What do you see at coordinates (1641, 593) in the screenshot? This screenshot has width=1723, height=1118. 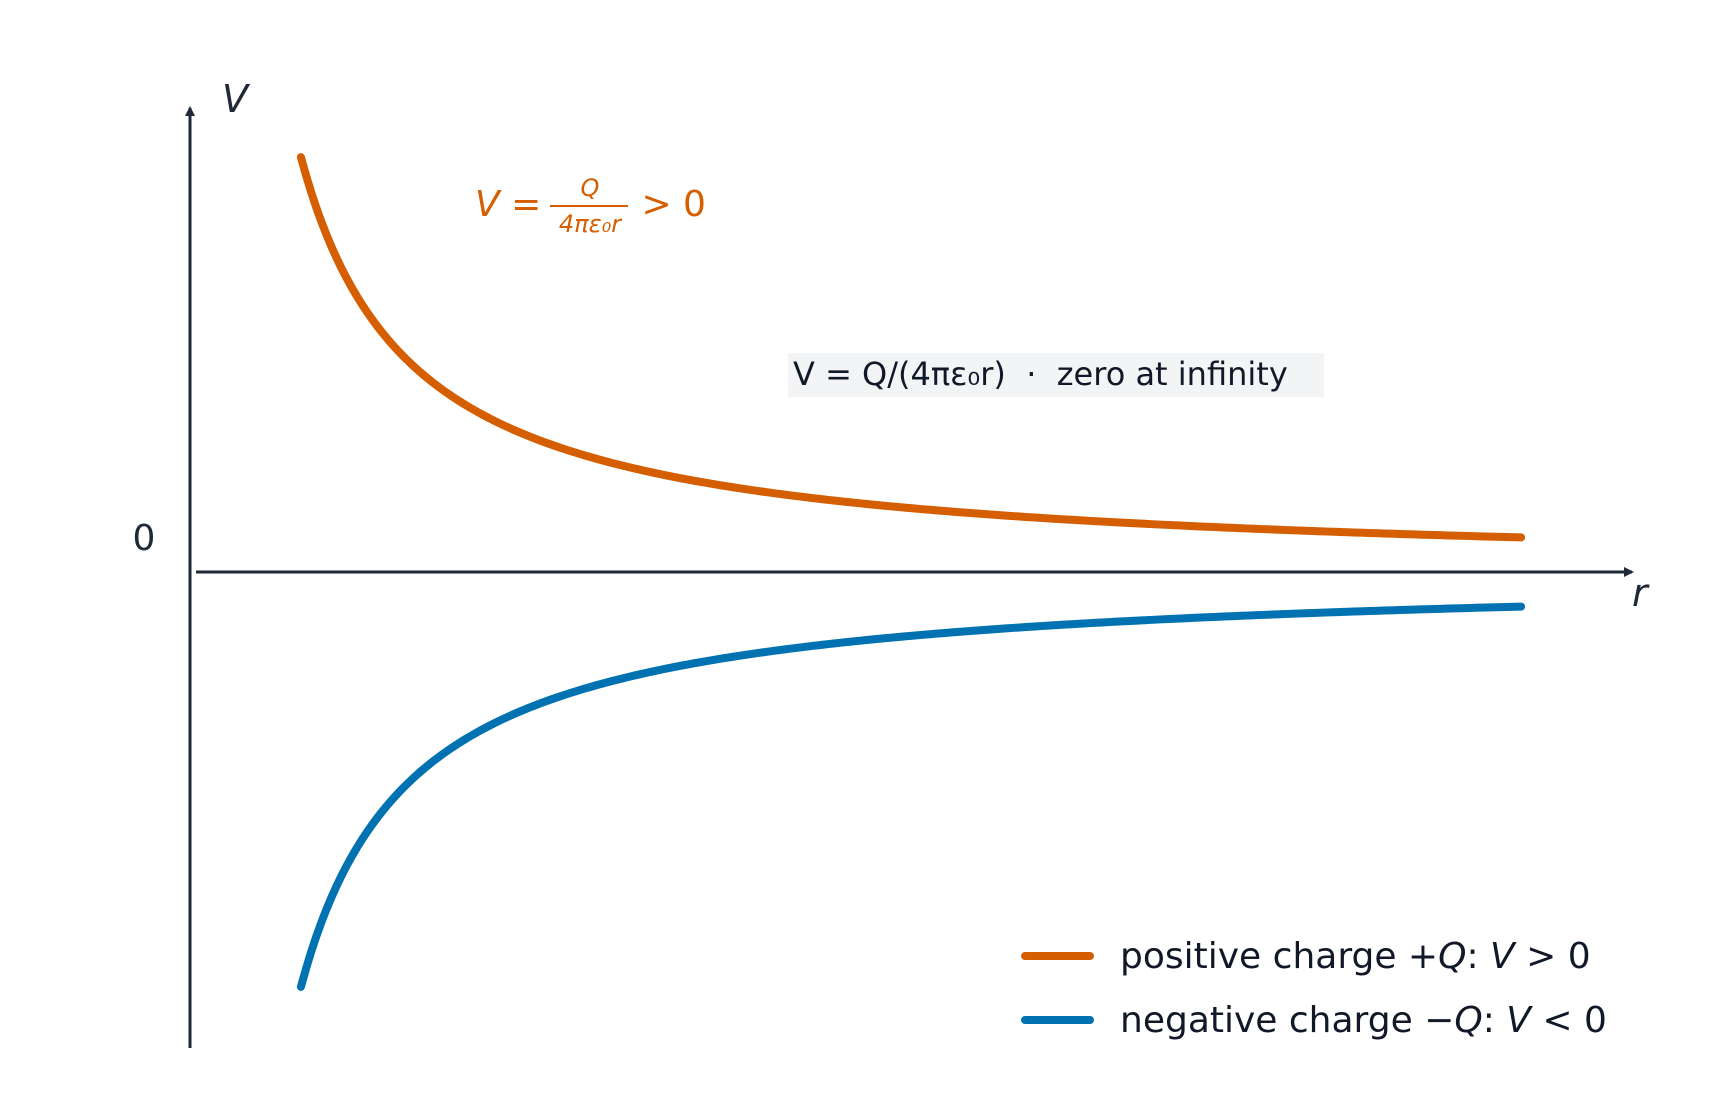 I see `x-axis-label: r` at bounding box center [1641, 593].